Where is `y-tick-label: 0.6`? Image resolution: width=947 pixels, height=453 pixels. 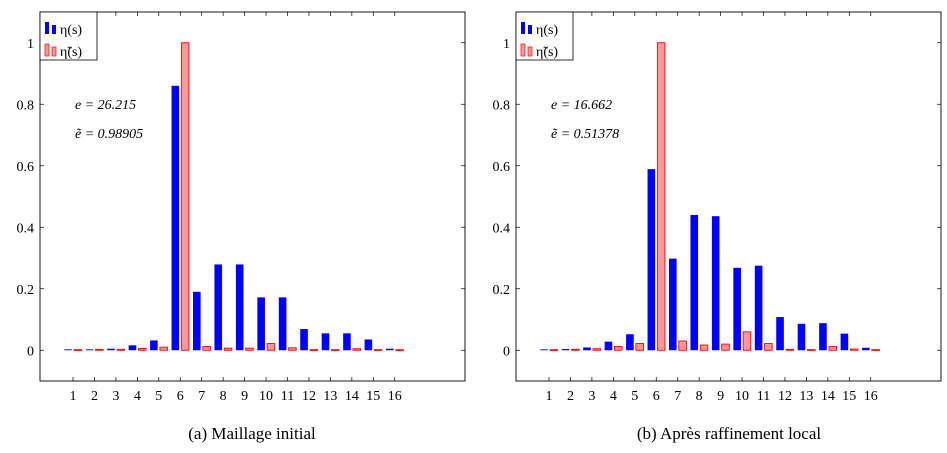
y-tick-label: 0.6 is located at coordinates (502, 167).